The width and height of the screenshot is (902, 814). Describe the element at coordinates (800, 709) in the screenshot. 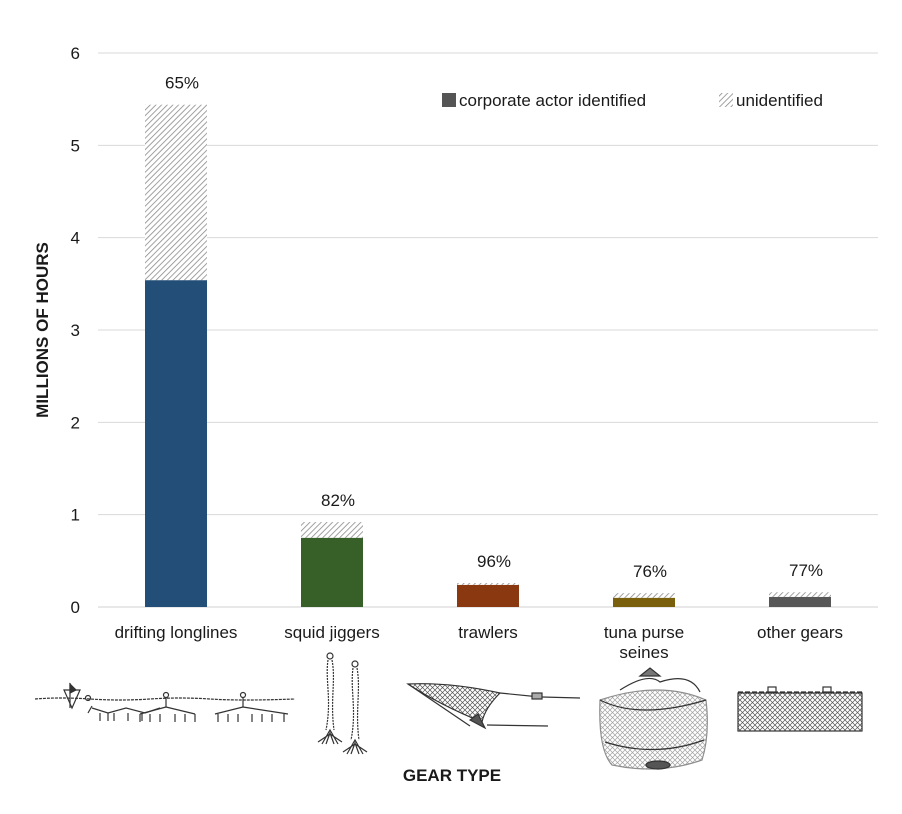

I see `gillnet-illustration` at that location.